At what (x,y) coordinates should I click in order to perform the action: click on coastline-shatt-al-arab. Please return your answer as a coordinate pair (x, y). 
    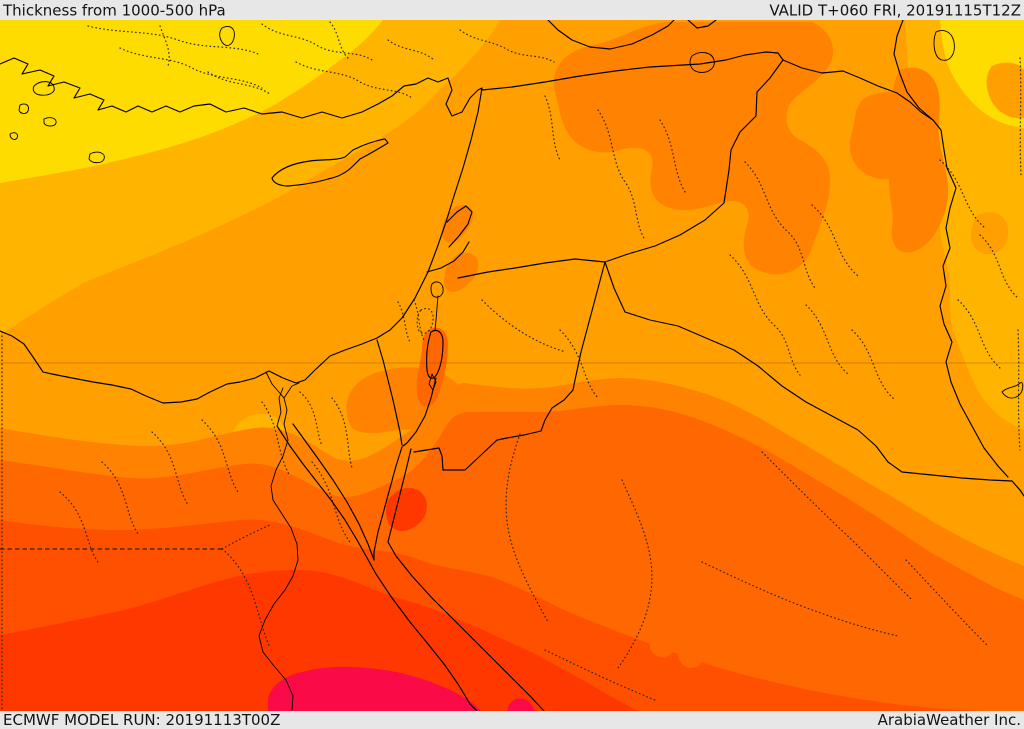
    Looking at the image, I should click on (1012, 390).